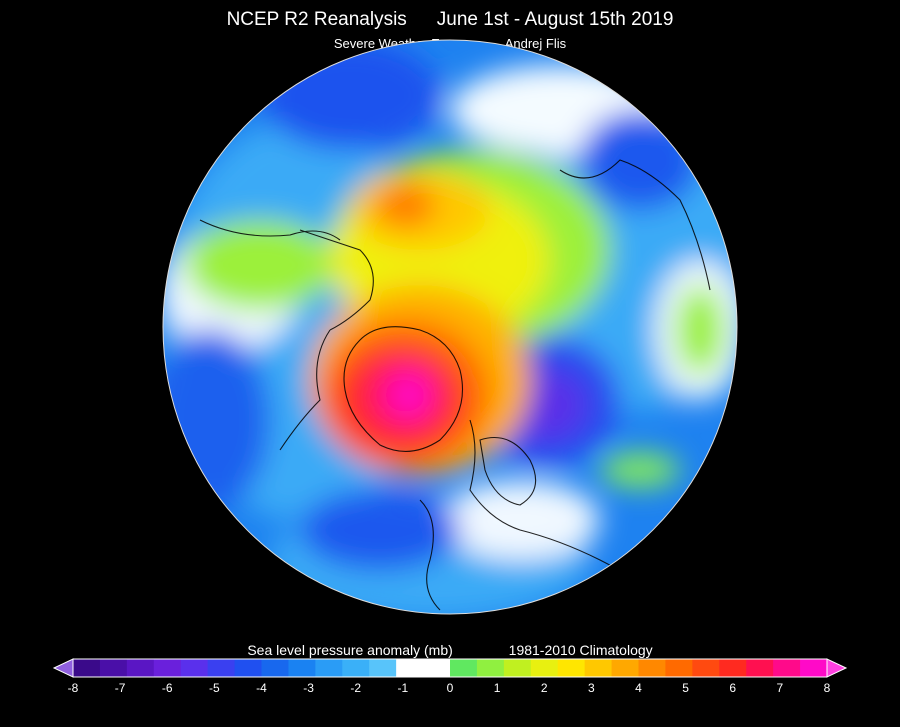  Describe the element at coordinates (780, 688) in the screenshot. I see `colorbar-tick-label: 7` at that location.